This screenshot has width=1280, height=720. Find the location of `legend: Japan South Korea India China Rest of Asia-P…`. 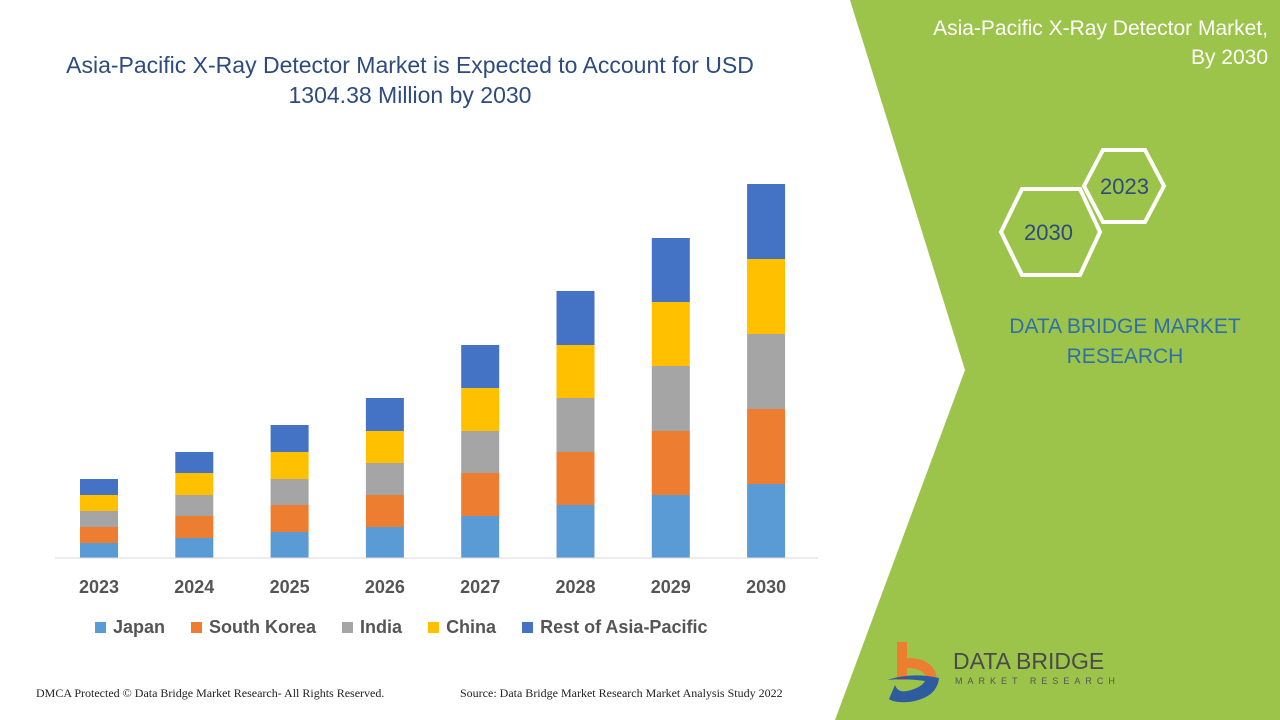

legend: Japan South Korea India China Rest of Asia-P… is located at coordinates (414, 627).